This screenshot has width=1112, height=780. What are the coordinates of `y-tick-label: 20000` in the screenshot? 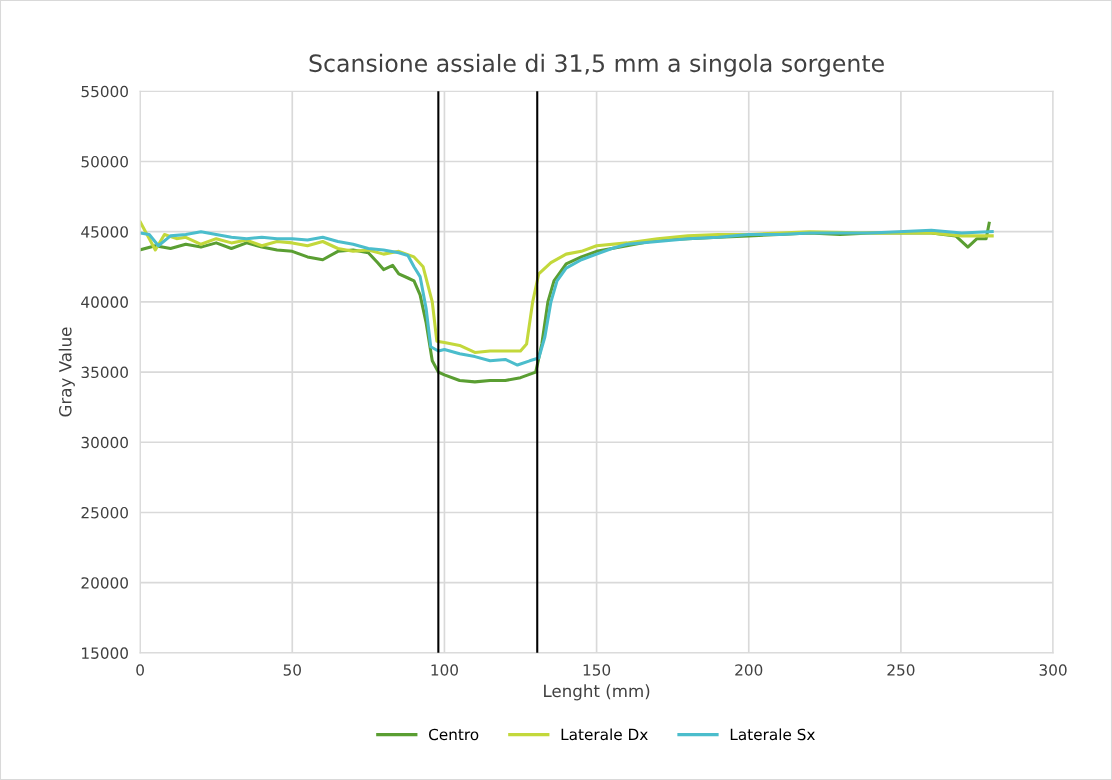 It's located at (104, 583).